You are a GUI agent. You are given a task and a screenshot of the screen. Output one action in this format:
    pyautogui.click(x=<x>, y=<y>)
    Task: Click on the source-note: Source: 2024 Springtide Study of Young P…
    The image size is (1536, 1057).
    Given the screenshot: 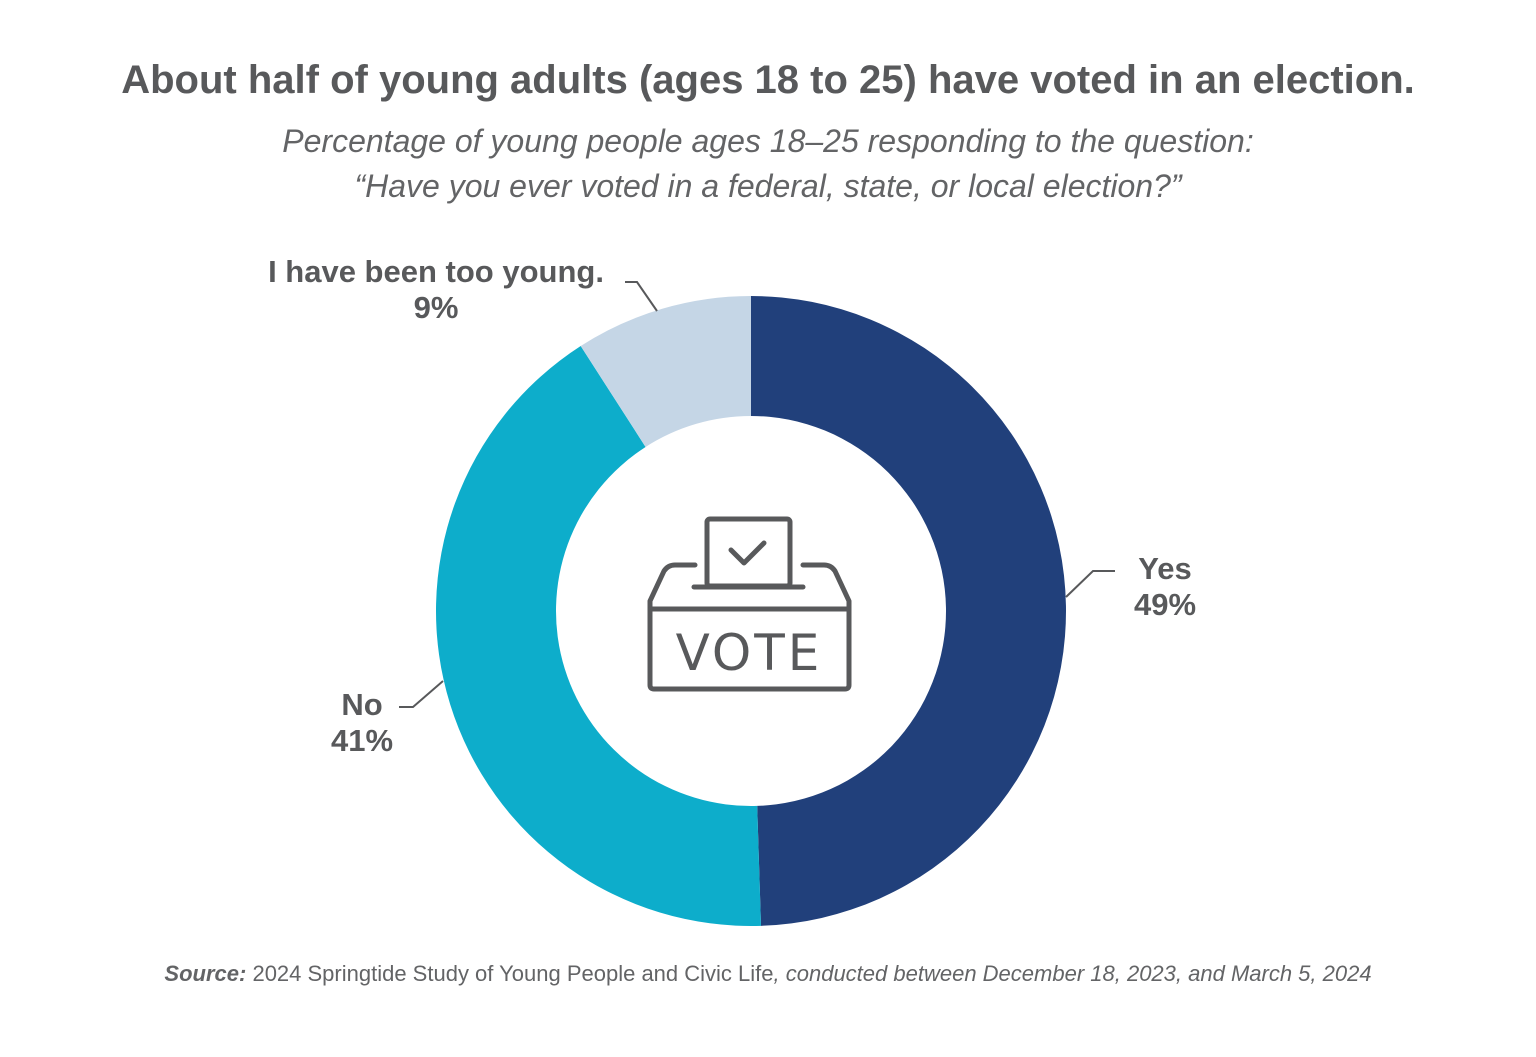 What is the action you would take?
    pyautogui.click(x=768, y=974)
    